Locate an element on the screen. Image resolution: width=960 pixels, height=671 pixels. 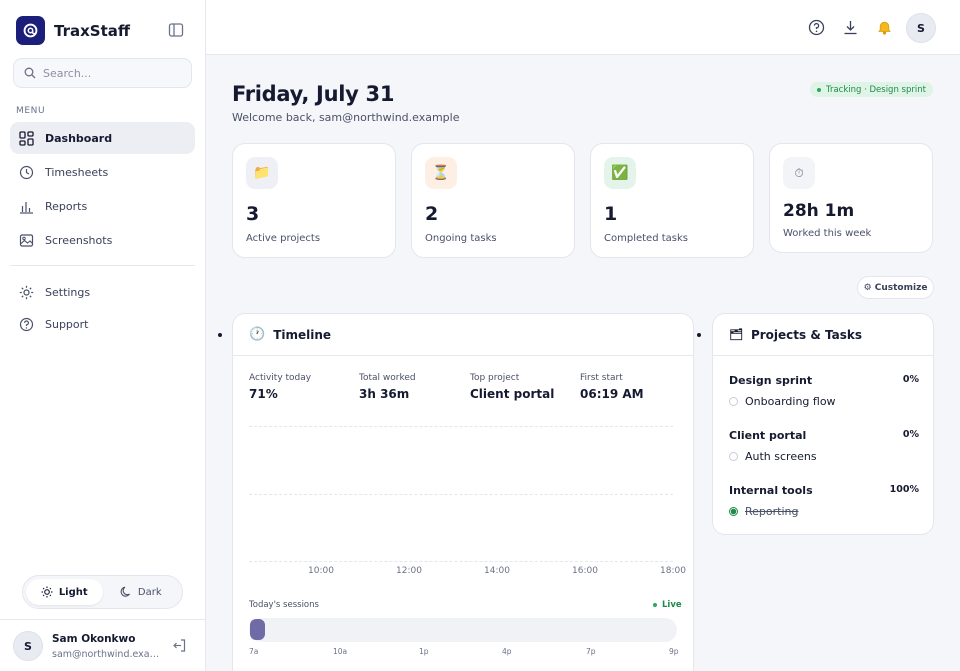
stat-card-completed-tasks: ✅ 1 Completed tasks is located at coordinates (672, 200).